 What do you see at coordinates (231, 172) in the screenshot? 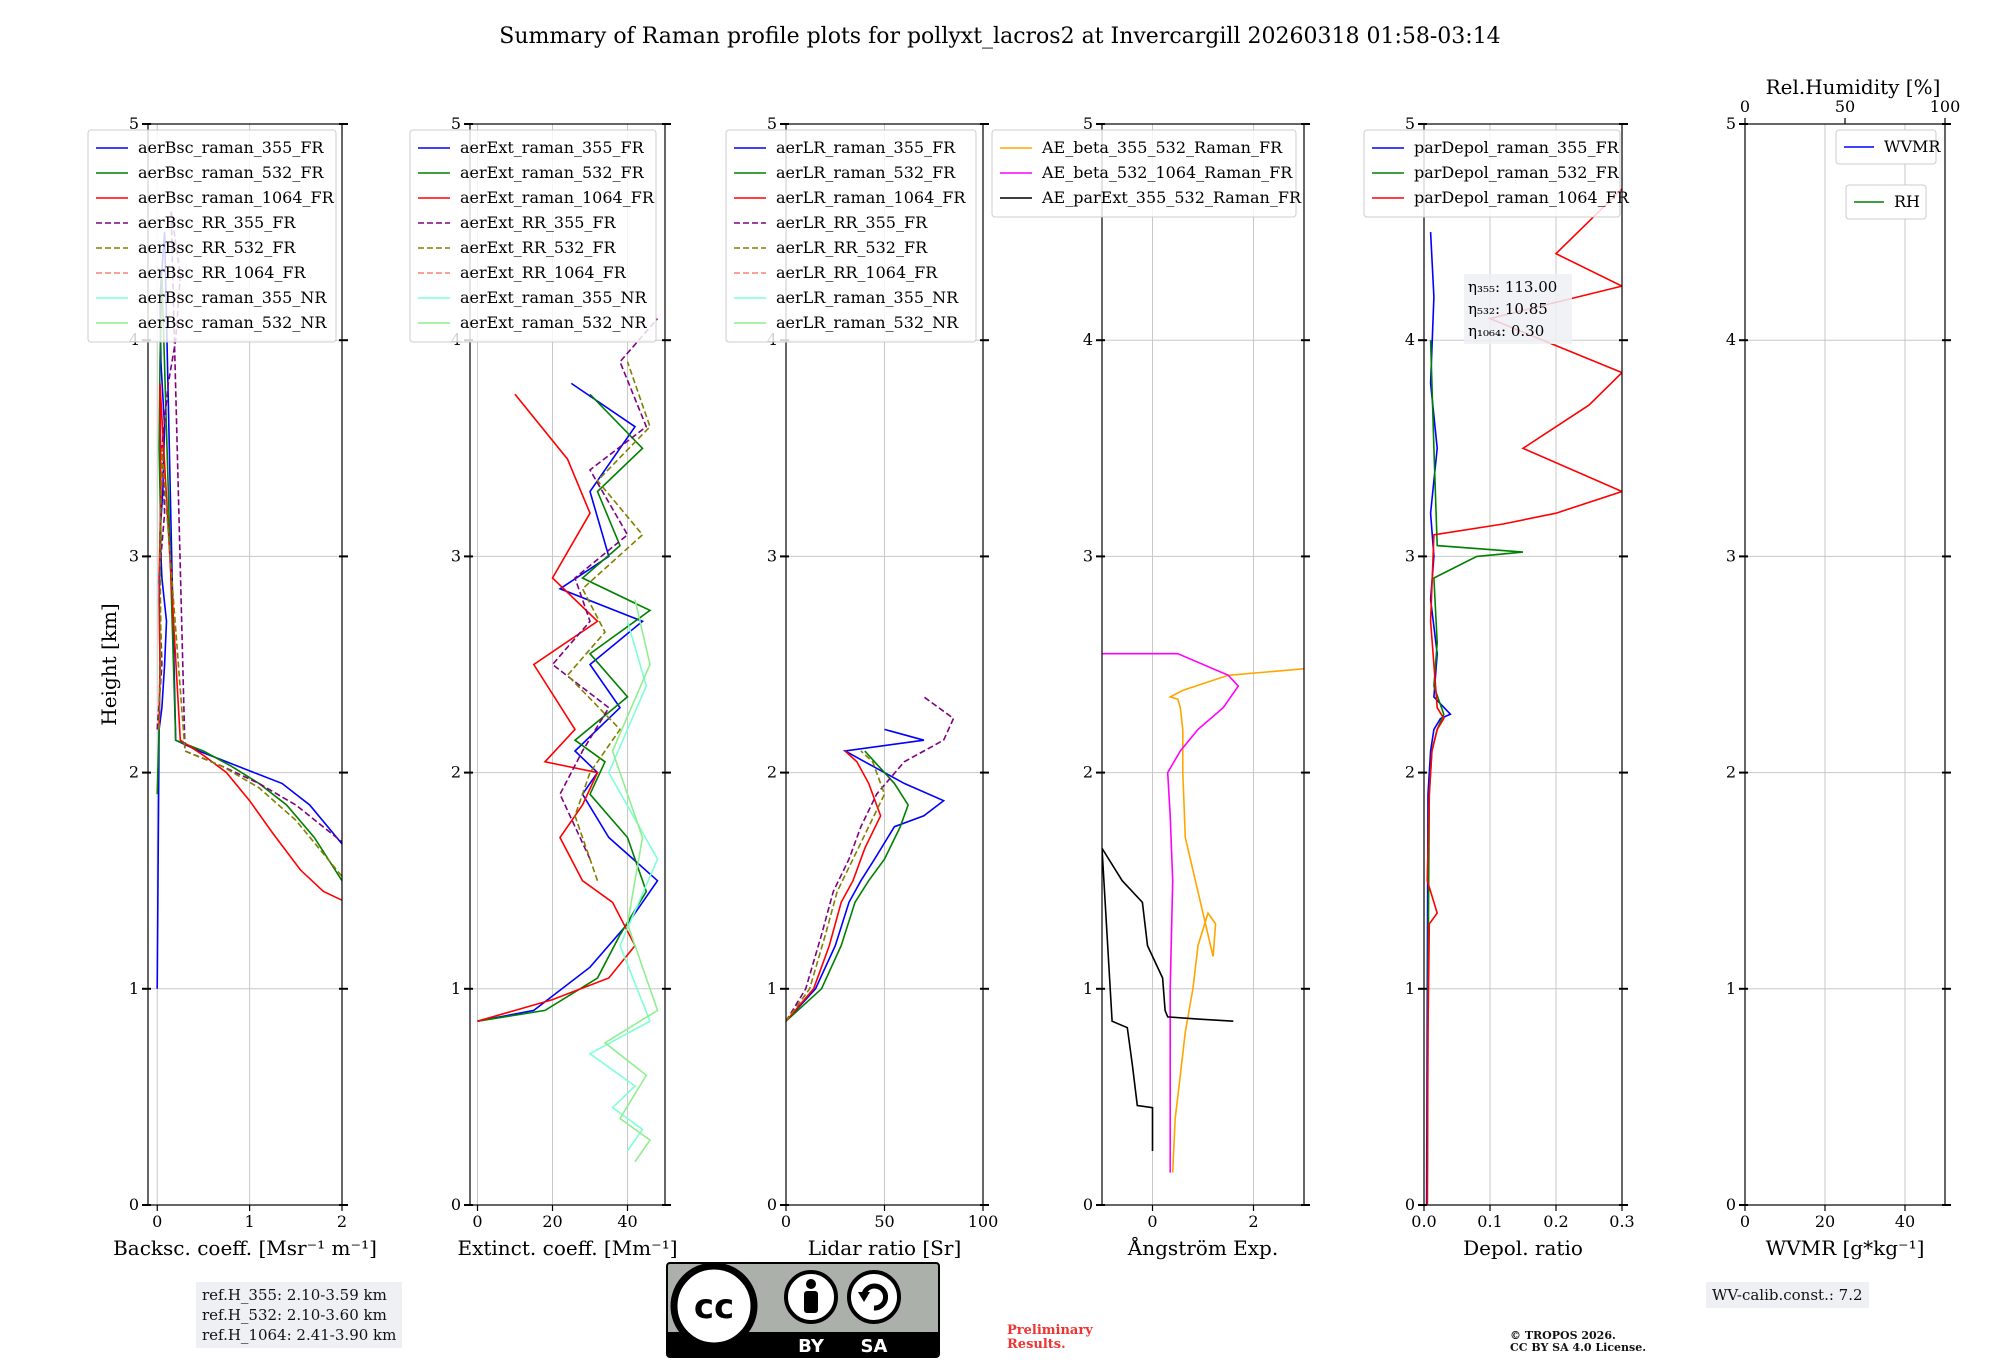
I see `legend-label: aerBsc_raman_532_FR` at bounding box center [231, 172].